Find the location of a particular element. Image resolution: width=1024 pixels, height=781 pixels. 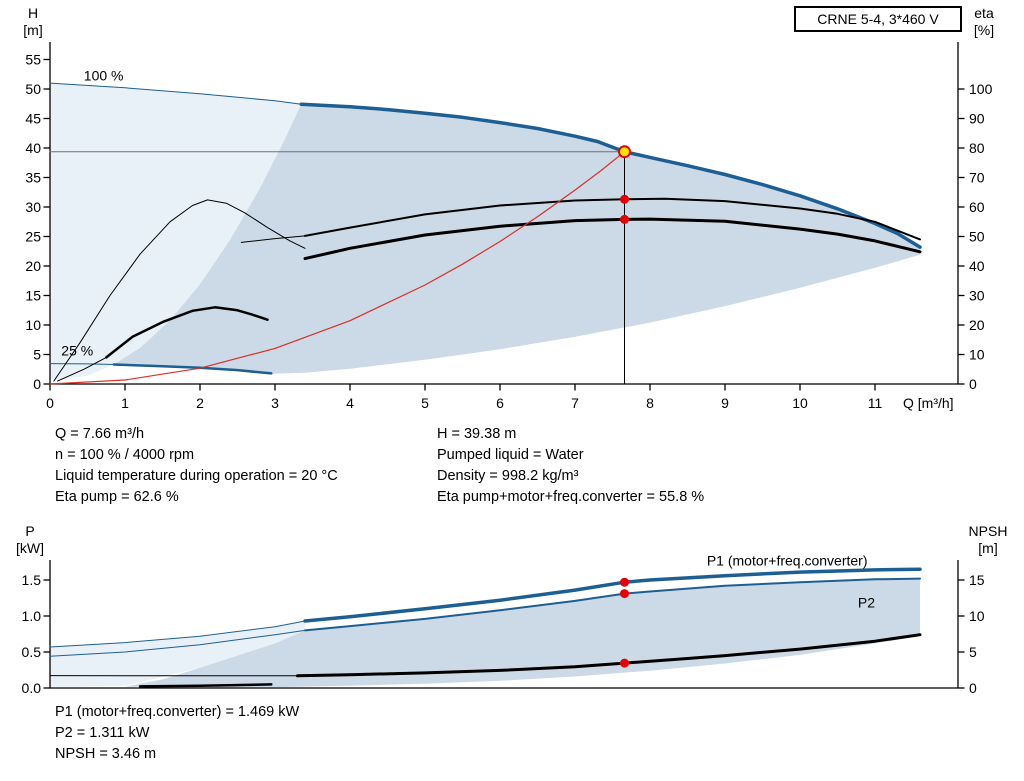

axis-label: 2 is located at coordinates (200, 403).